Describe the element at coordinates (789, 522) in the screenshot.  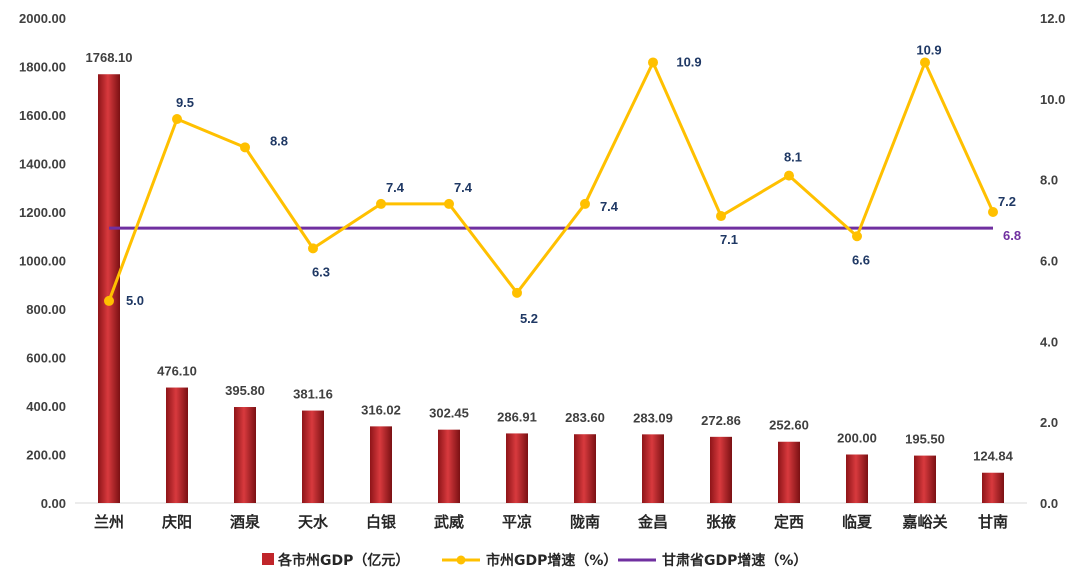
I see `category-label: 定西` at that location.